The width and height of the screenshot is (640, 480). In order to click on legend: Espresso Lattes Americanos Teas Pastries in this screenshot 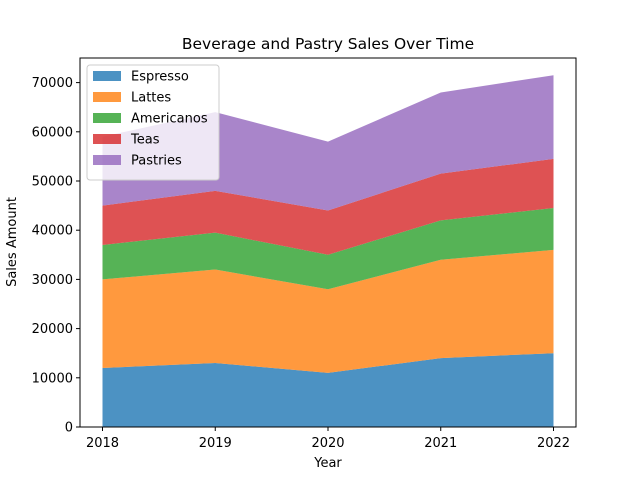, I will do `click(153, 122)`.